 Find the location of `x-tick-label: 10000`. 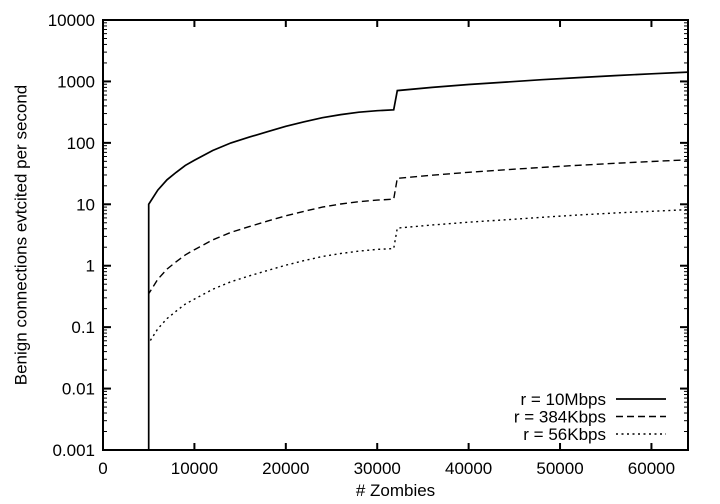

x-tick-label: 10000 is located at coordinates (194, 468).